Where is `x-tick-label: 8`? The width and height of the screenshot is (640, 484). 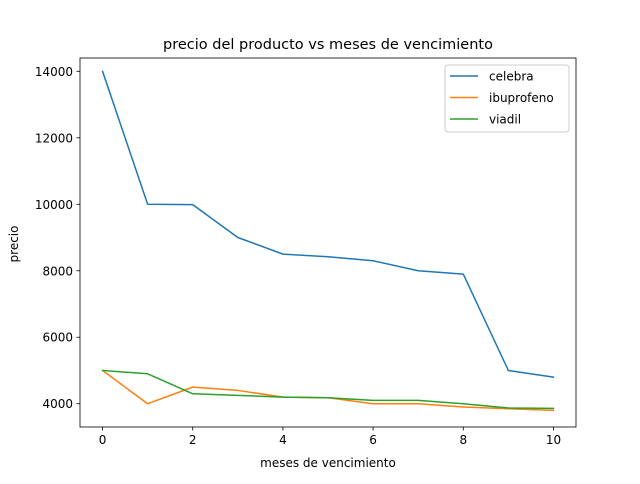 x-tick-label: 8 is located at coordinates (463, 440).